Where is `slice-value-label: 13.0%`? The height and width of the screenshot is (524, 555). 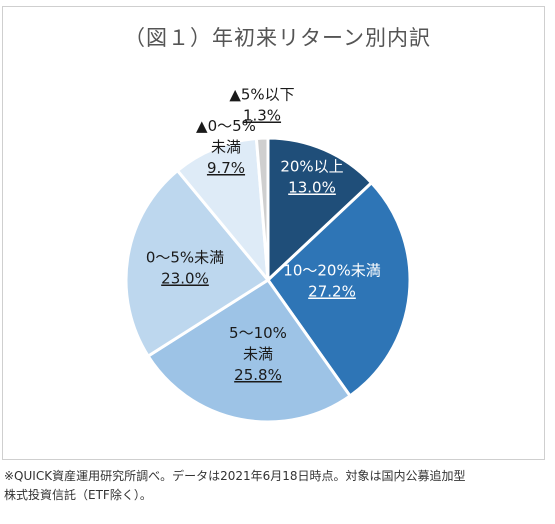 slice-value-label: 13.0% is located at coordinates (312, 188).